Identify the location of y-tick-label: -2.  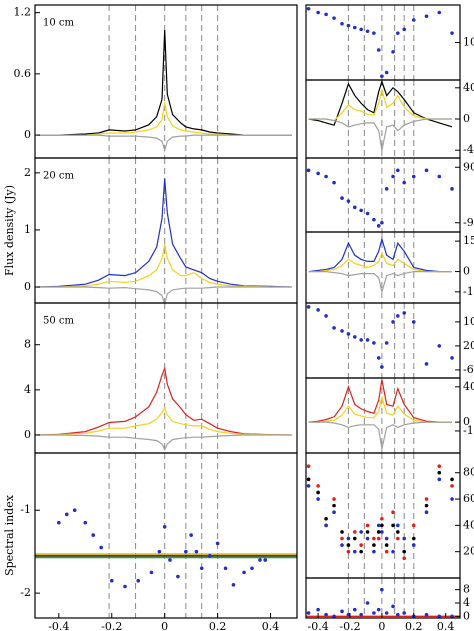
(25, 592).